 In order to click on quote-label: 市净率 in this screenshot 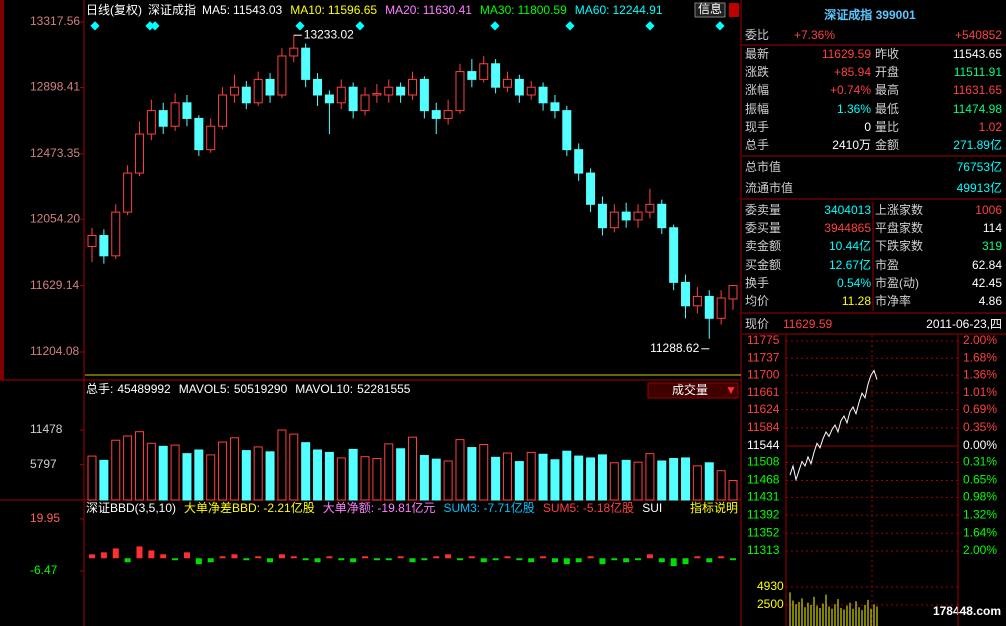, I will do `click(893, 300)`.